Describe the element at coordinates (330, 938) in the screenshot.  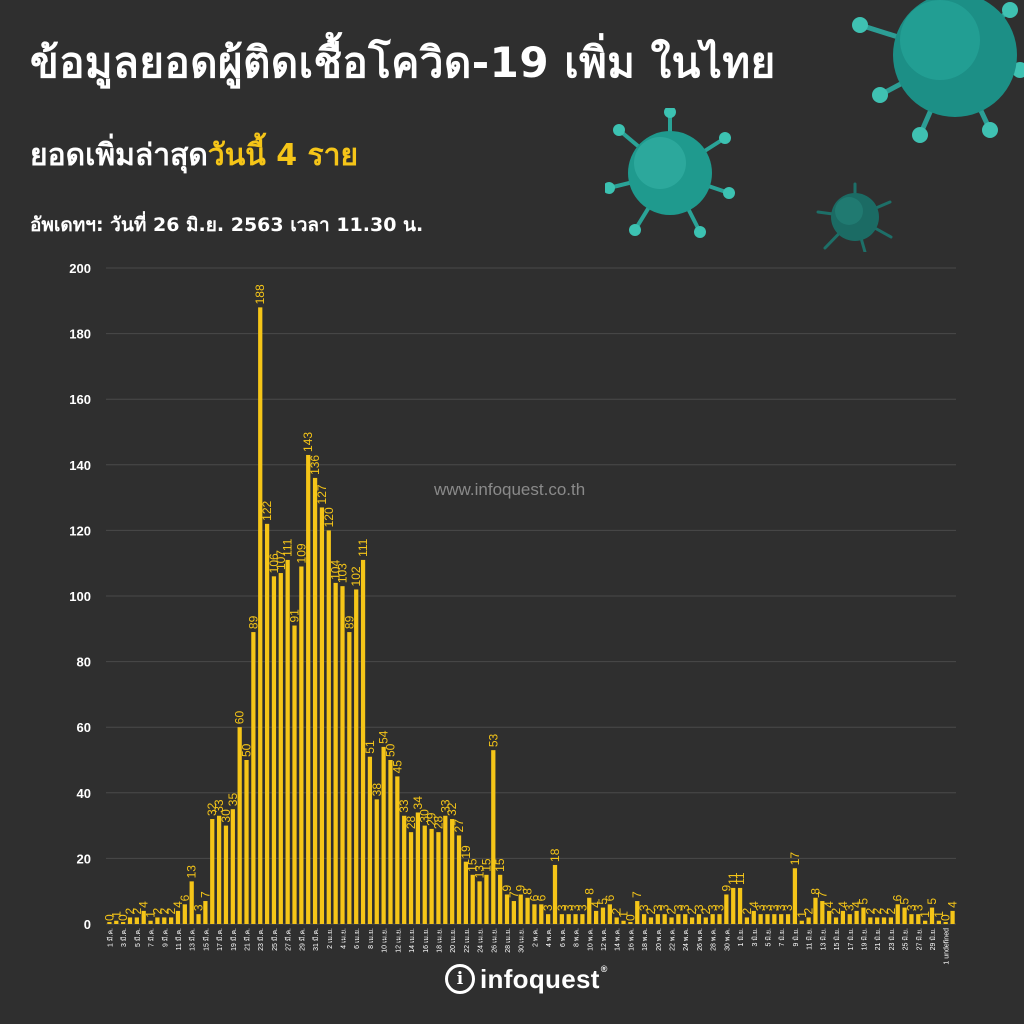
I see `x-tick-label: 2 เม.ย.` at that location.